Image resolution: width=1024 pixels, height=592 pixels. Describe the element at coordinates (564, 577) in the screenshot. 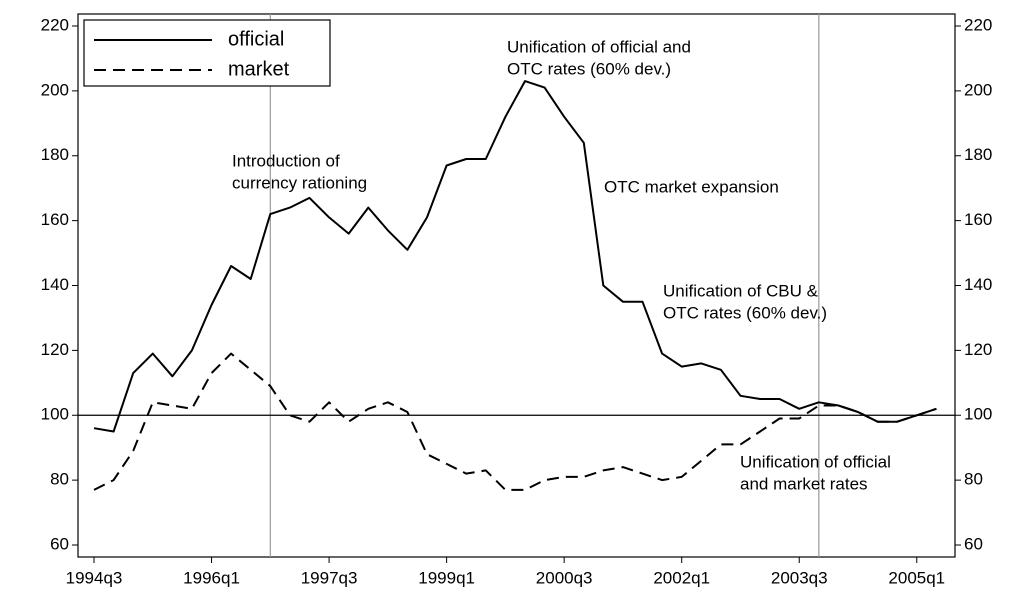

I see `x-tick-label: 2000q3` at that location.